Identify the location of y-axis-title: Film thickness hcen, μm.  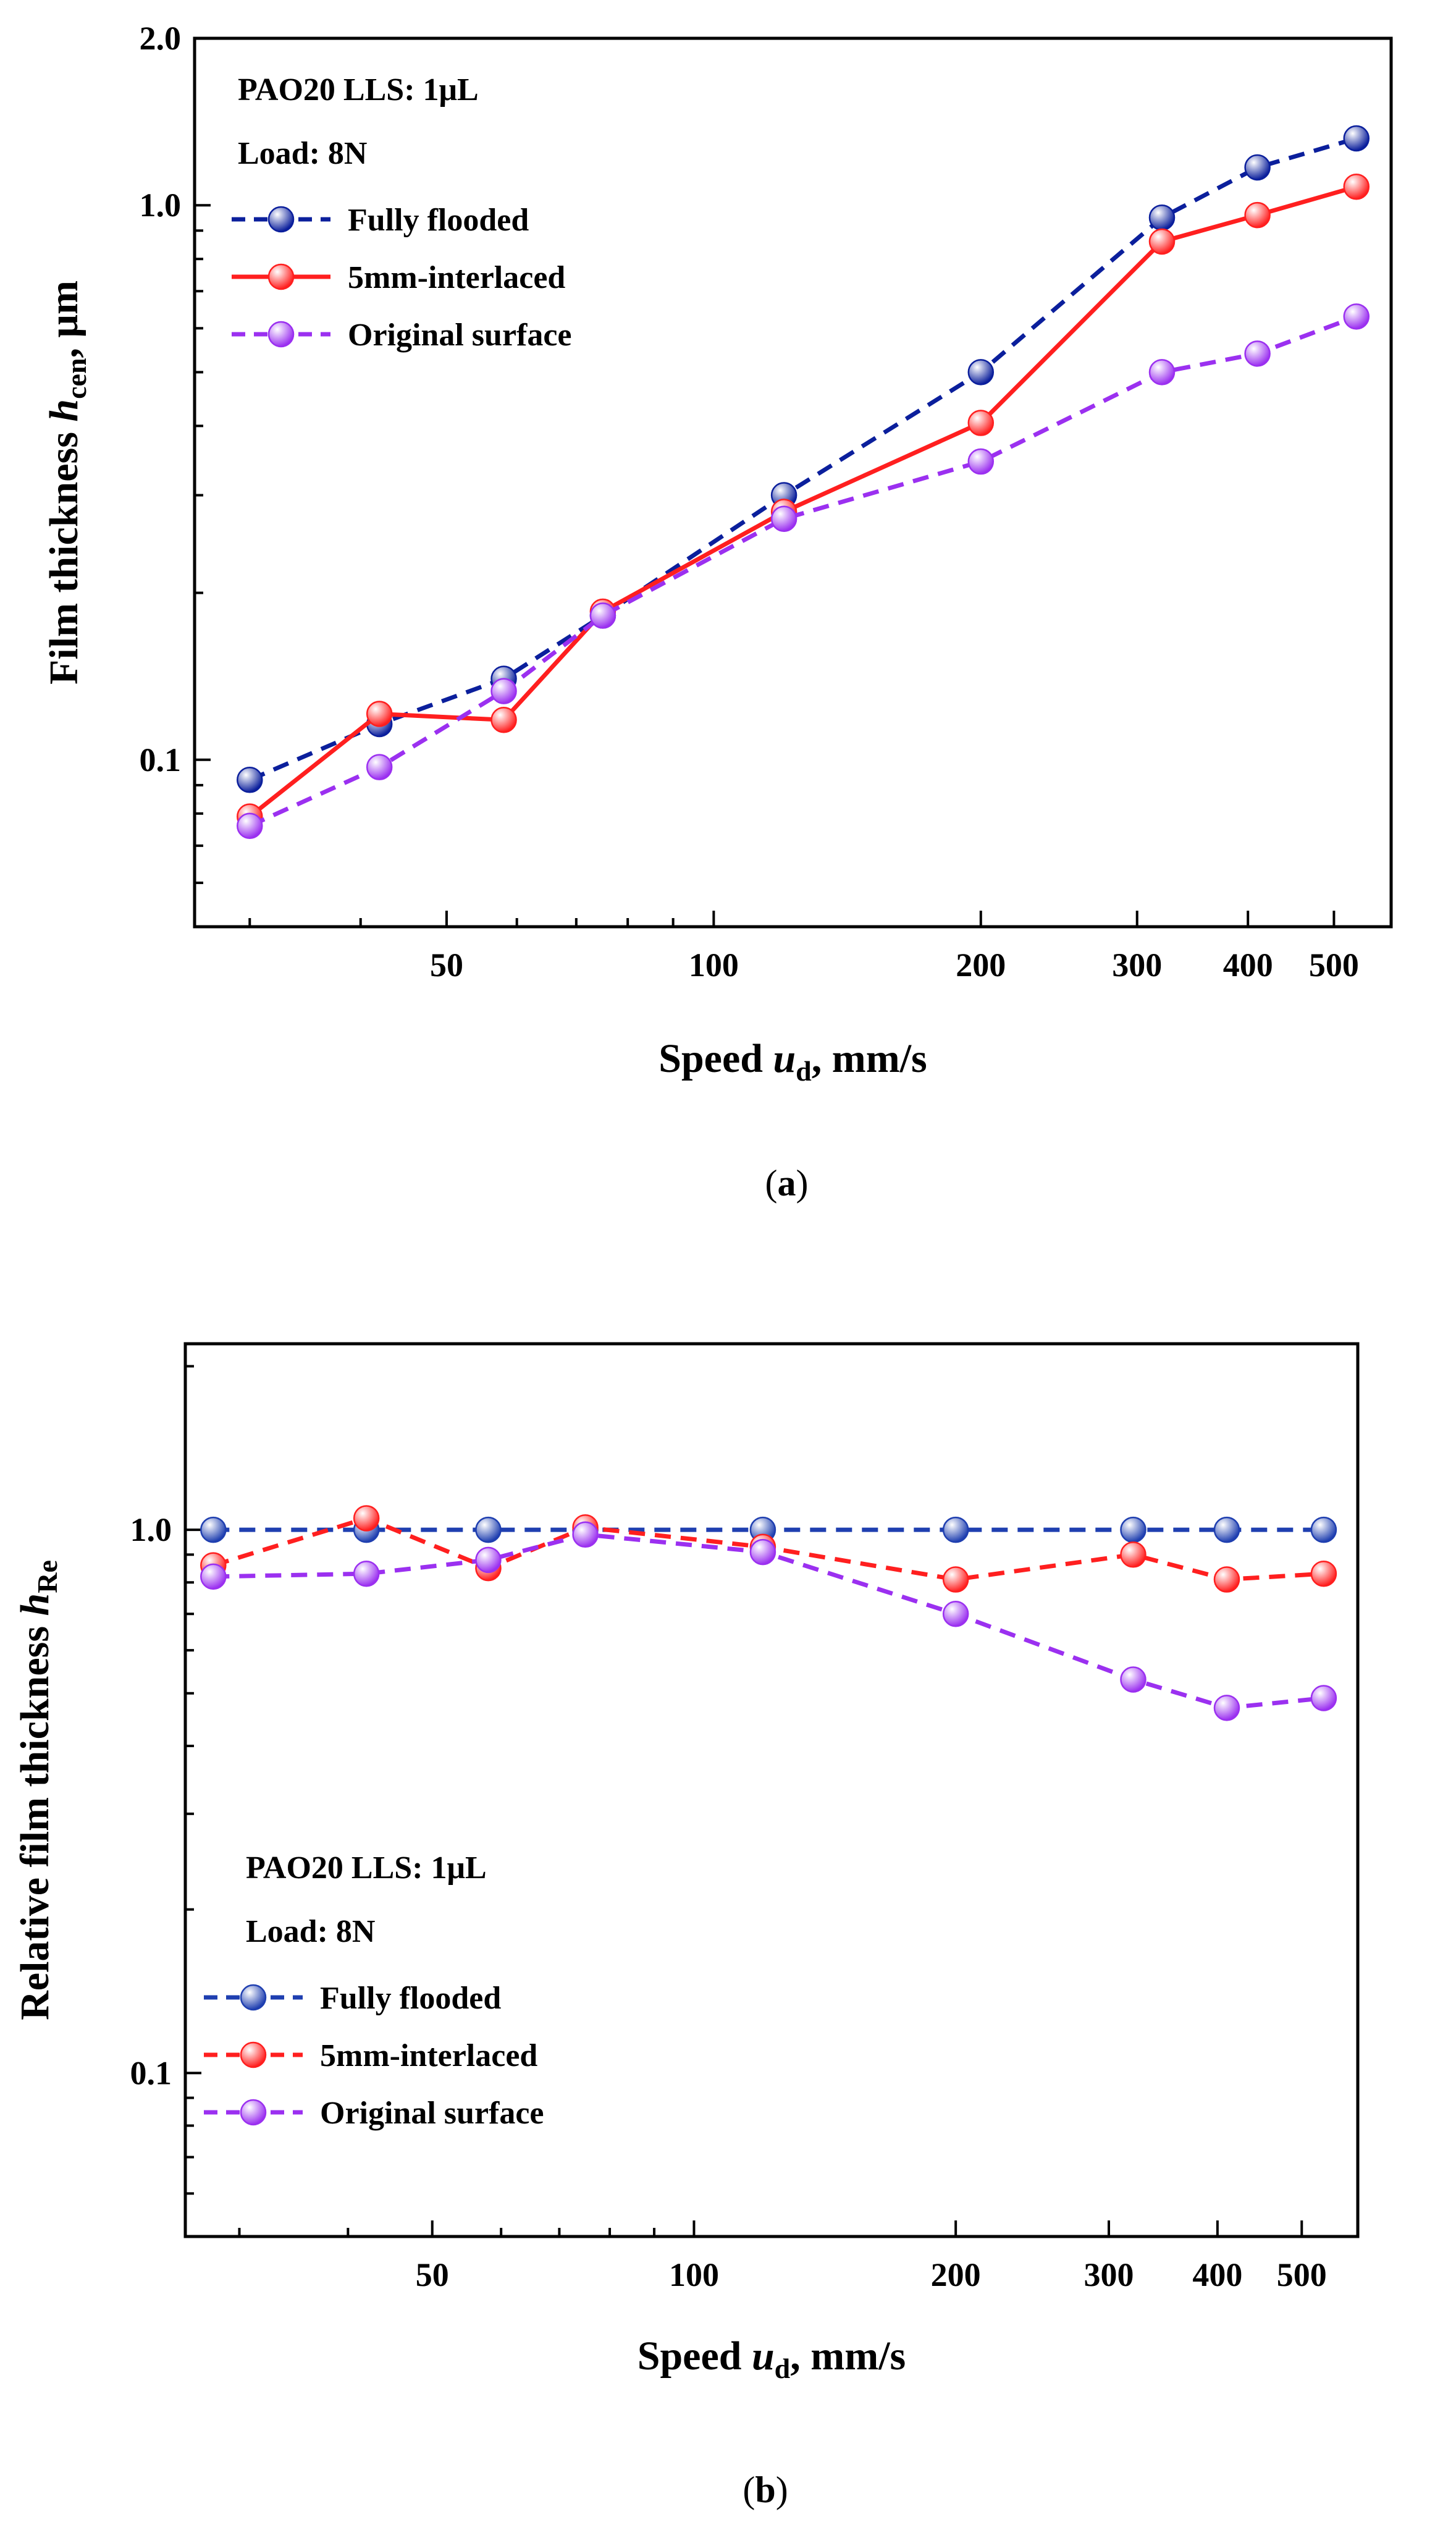
(66, 482).